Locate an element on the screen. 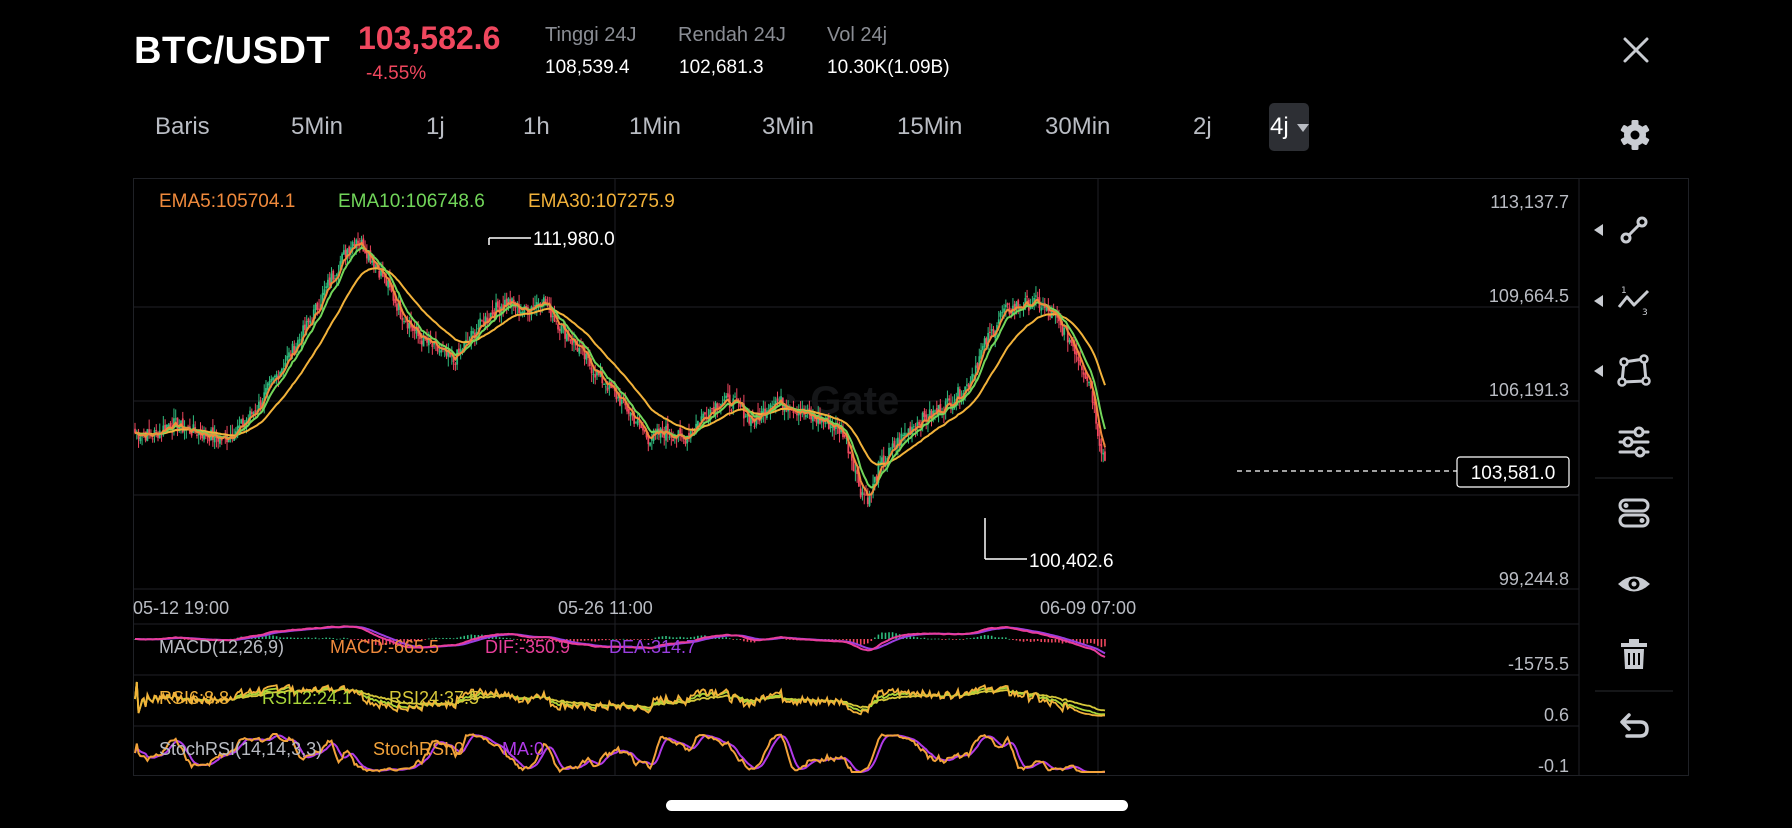  svg-text: 3 is located at coordinates (1645, 313).